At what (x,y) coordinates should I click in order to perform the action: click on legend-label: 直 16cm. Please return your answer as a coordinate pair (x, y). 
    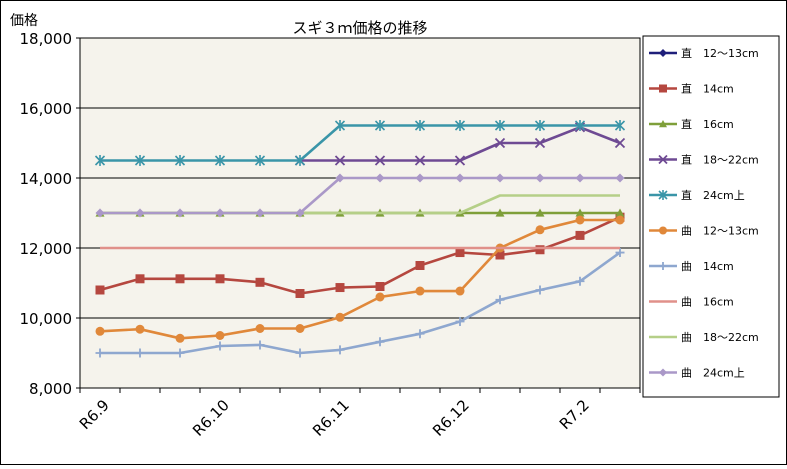
    Looking at the image, I should click on (707, 124).